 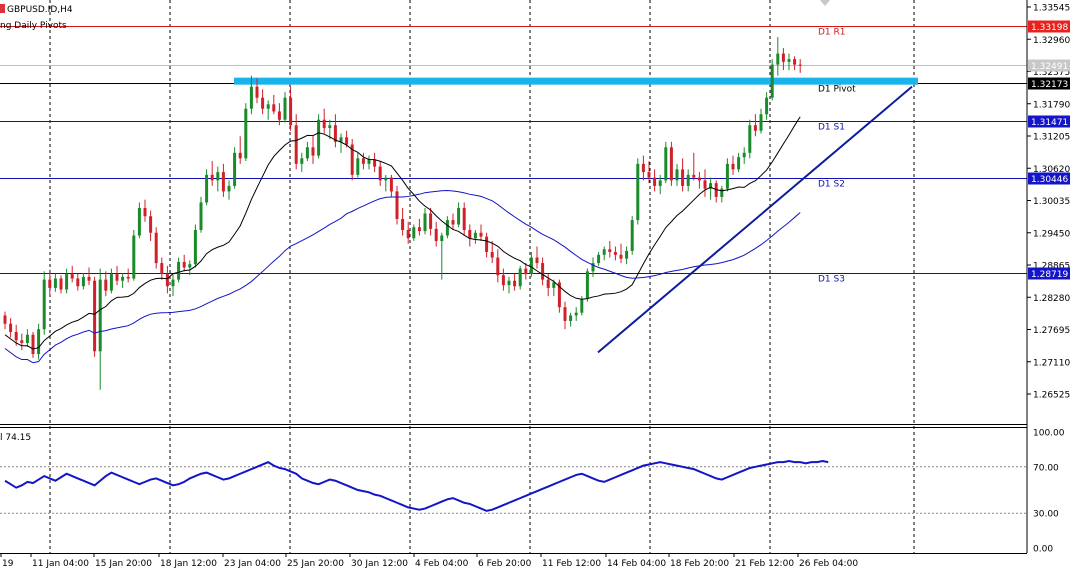 What do you see at coordinates (1051, 363) in the screenshot?
I see `price-tick-label: 1.27110` at bounding box center [1051, 363].